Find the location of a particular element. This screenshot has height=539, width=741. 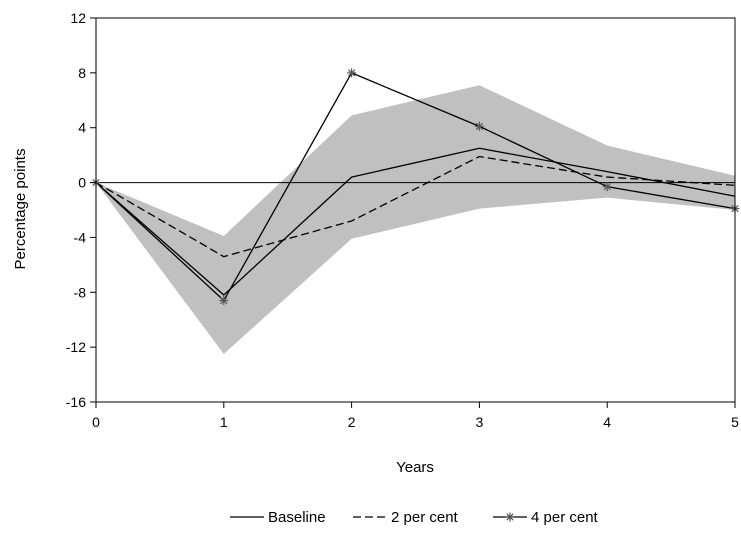

y-axis-title: Percentage points is located at coordinates (20, 209).